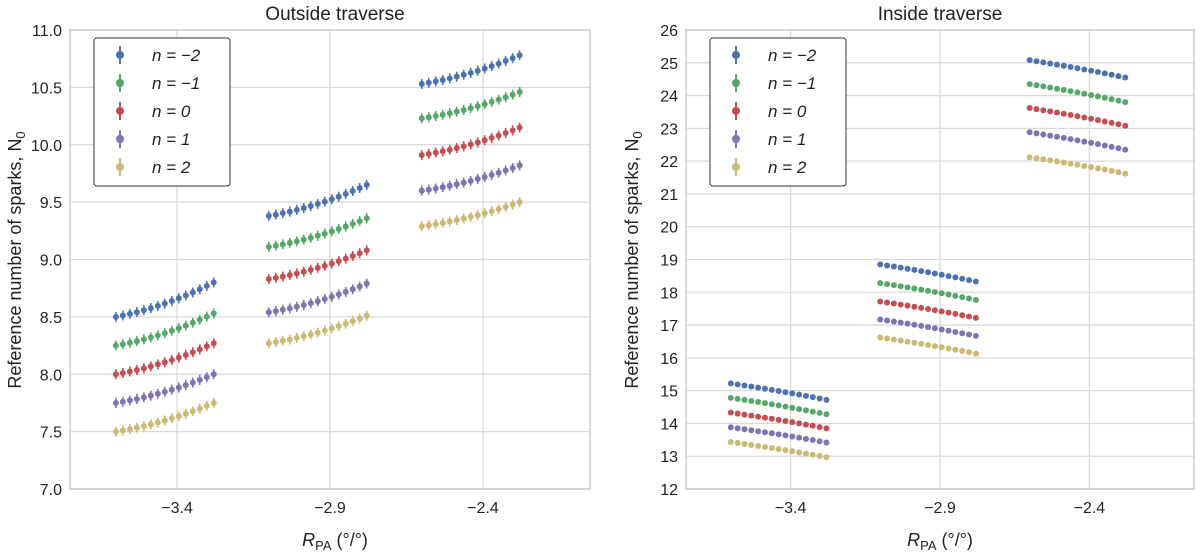  Describe the element at coordinates (669, 392) in the screenshot. I see `y-tick-label: 15` at that location.